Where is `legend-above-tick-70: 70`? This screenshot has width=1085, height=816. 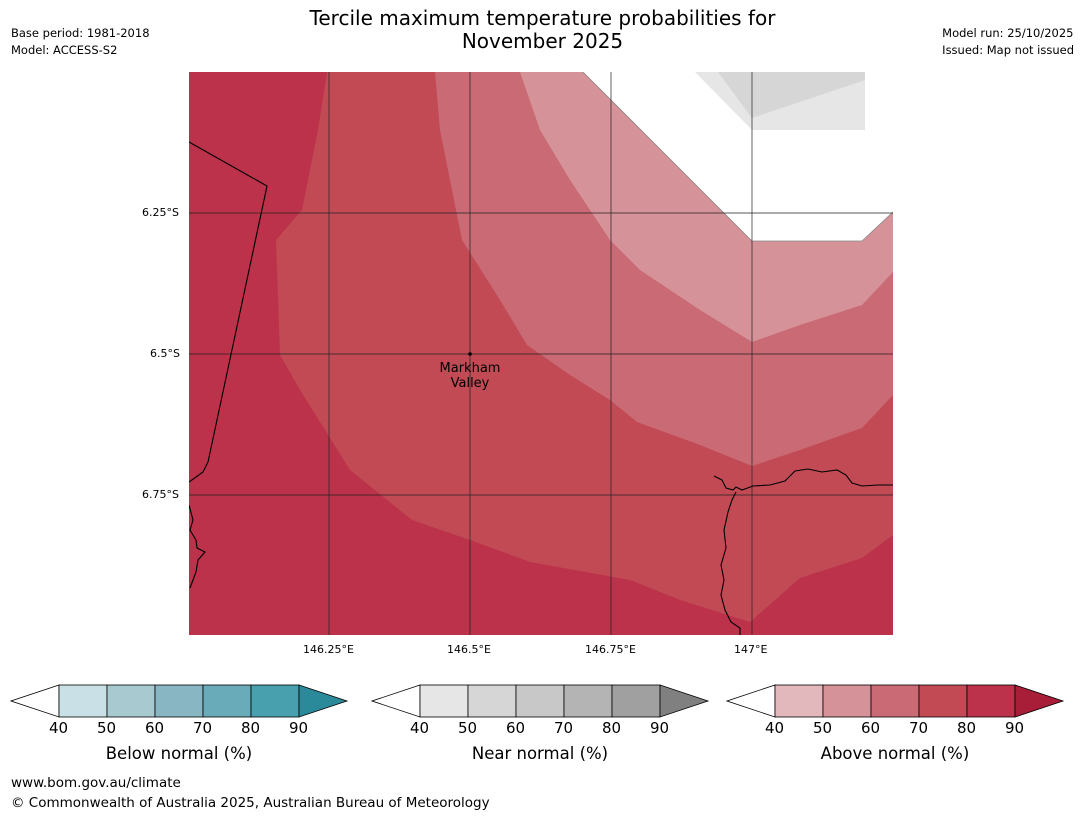 legend-above-tick-70: 70 is located at coordinates (919, 728).